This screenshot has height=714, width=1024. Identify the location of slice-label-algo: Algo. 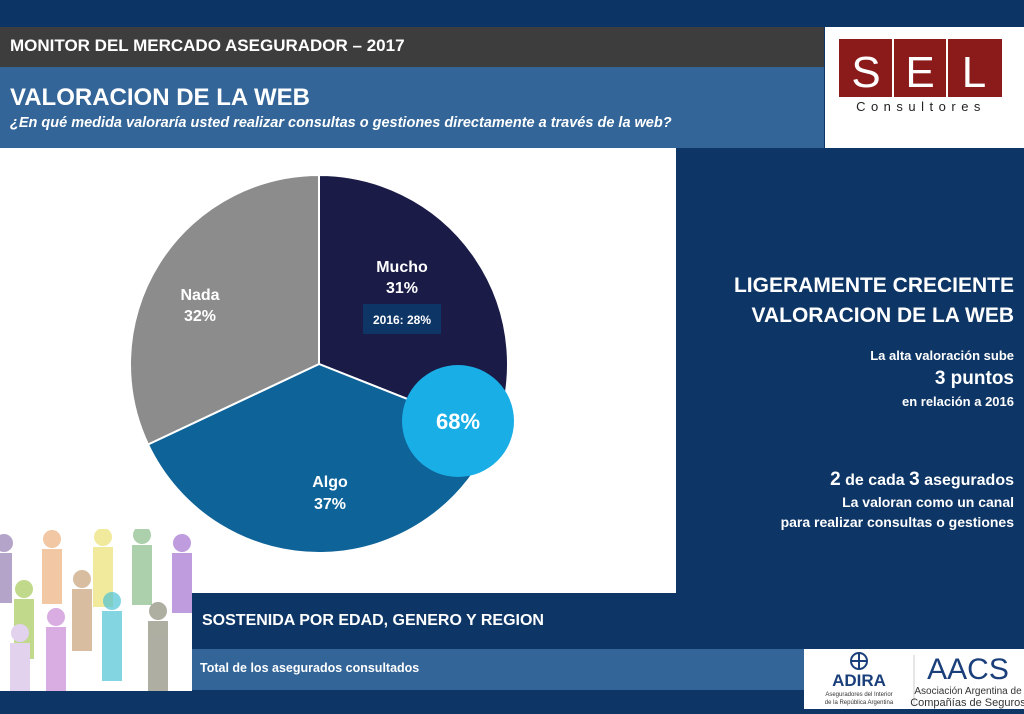
(330, 482).